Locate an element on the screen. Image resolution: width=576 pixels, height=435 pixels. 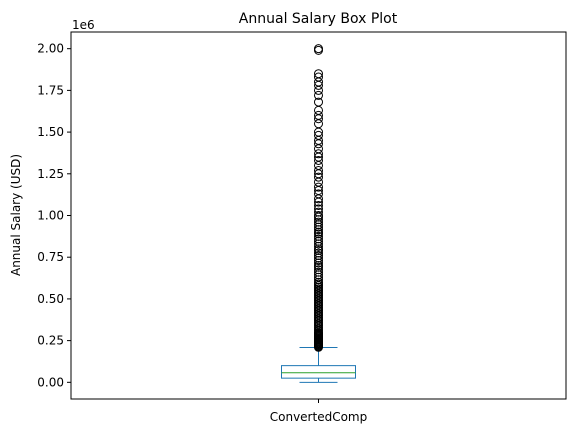
y-tick-label: 1.75 is located at coordinates (50, 90).